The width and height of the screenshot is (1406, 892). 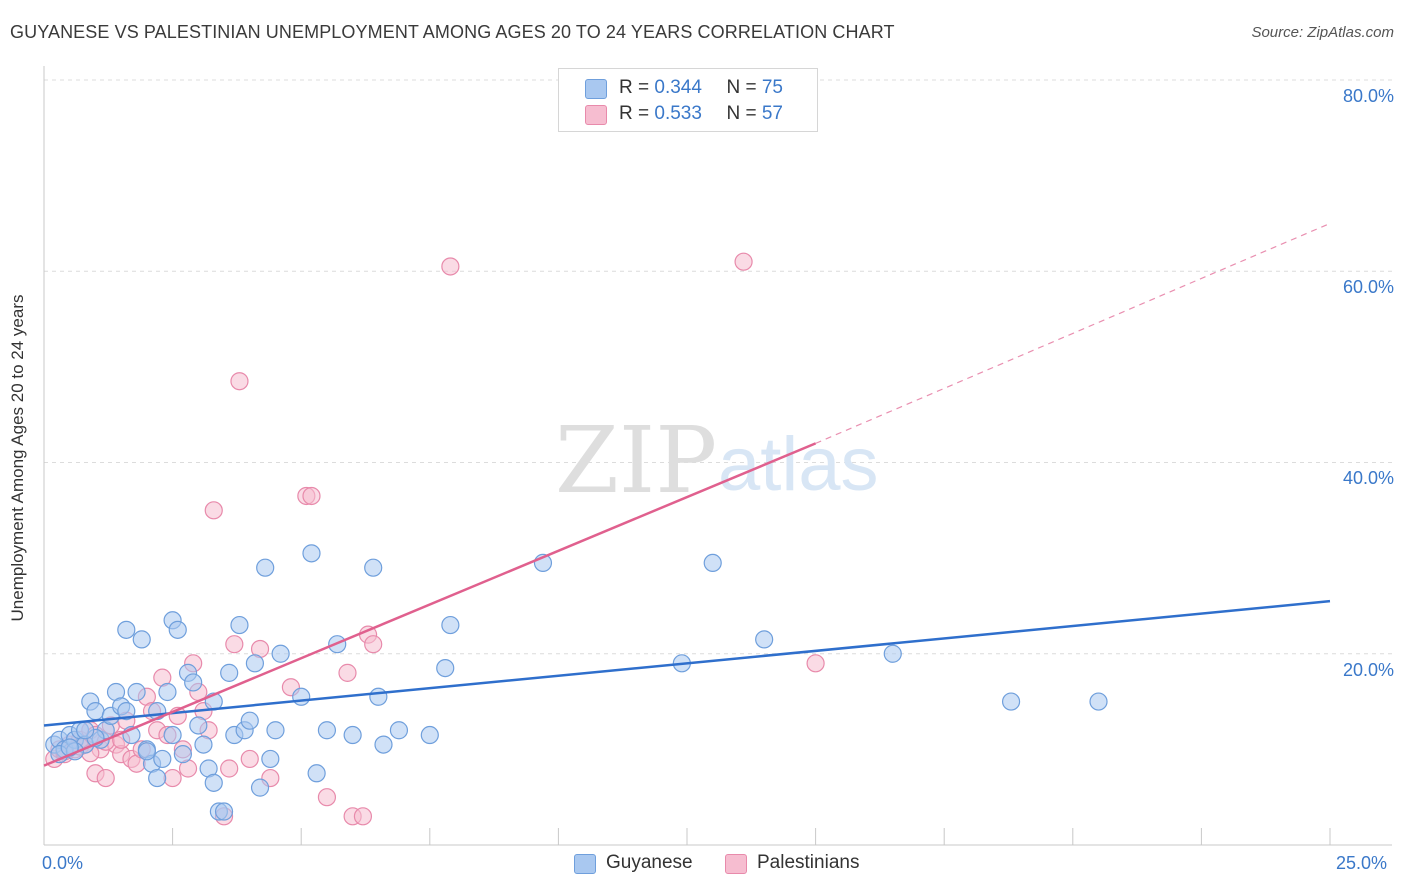 I want to click on bottom-guyanese-label: Guyanese, so click(x=649, y=862).